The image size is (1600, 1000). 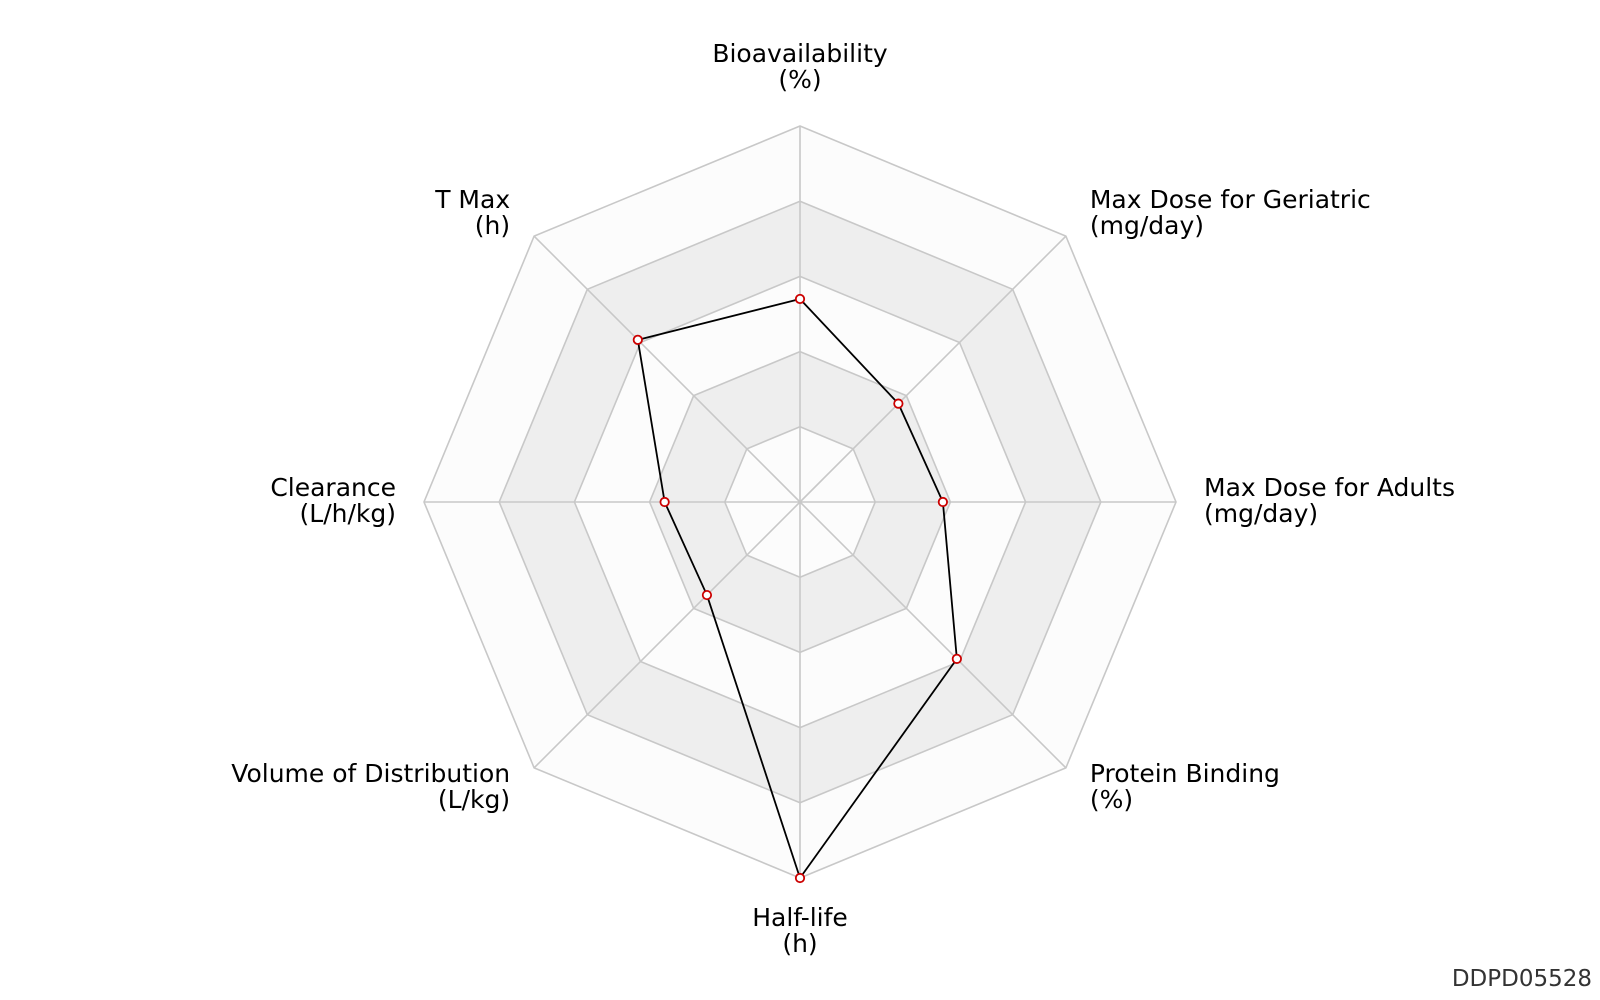 I want to click on axis-label-unit-3: (mg/day), so click(x=1261, y=513).